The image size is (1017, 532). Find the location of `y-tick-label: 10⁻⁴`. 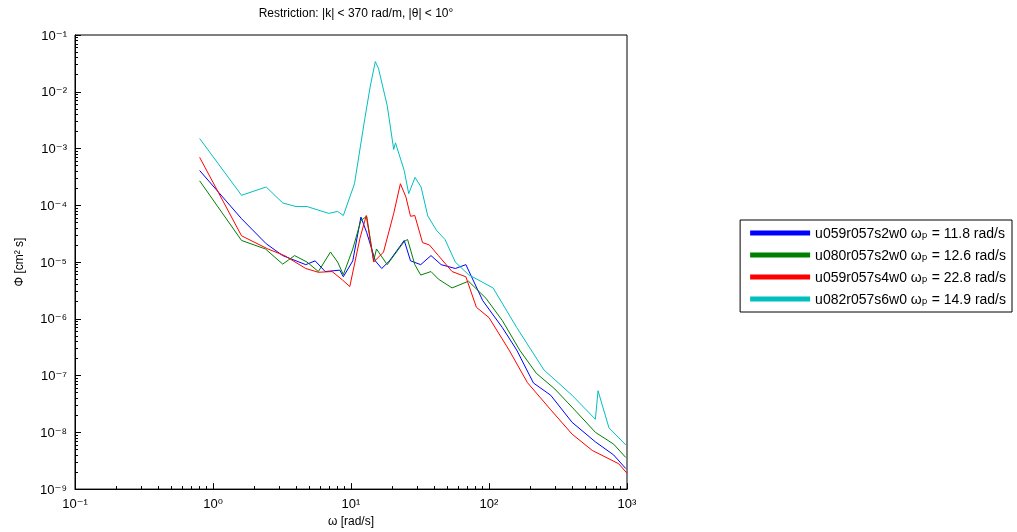

y-tick-label: 10⁻⁴ is located at coordinates (53, 205).